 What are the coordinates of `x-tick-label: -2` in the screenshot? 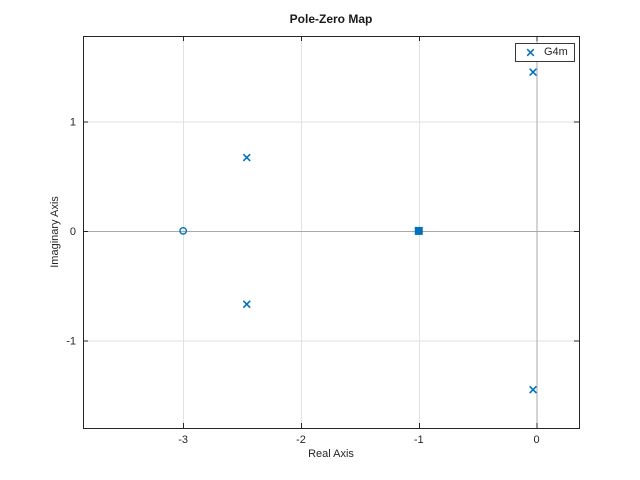 It's located at (301, 440).